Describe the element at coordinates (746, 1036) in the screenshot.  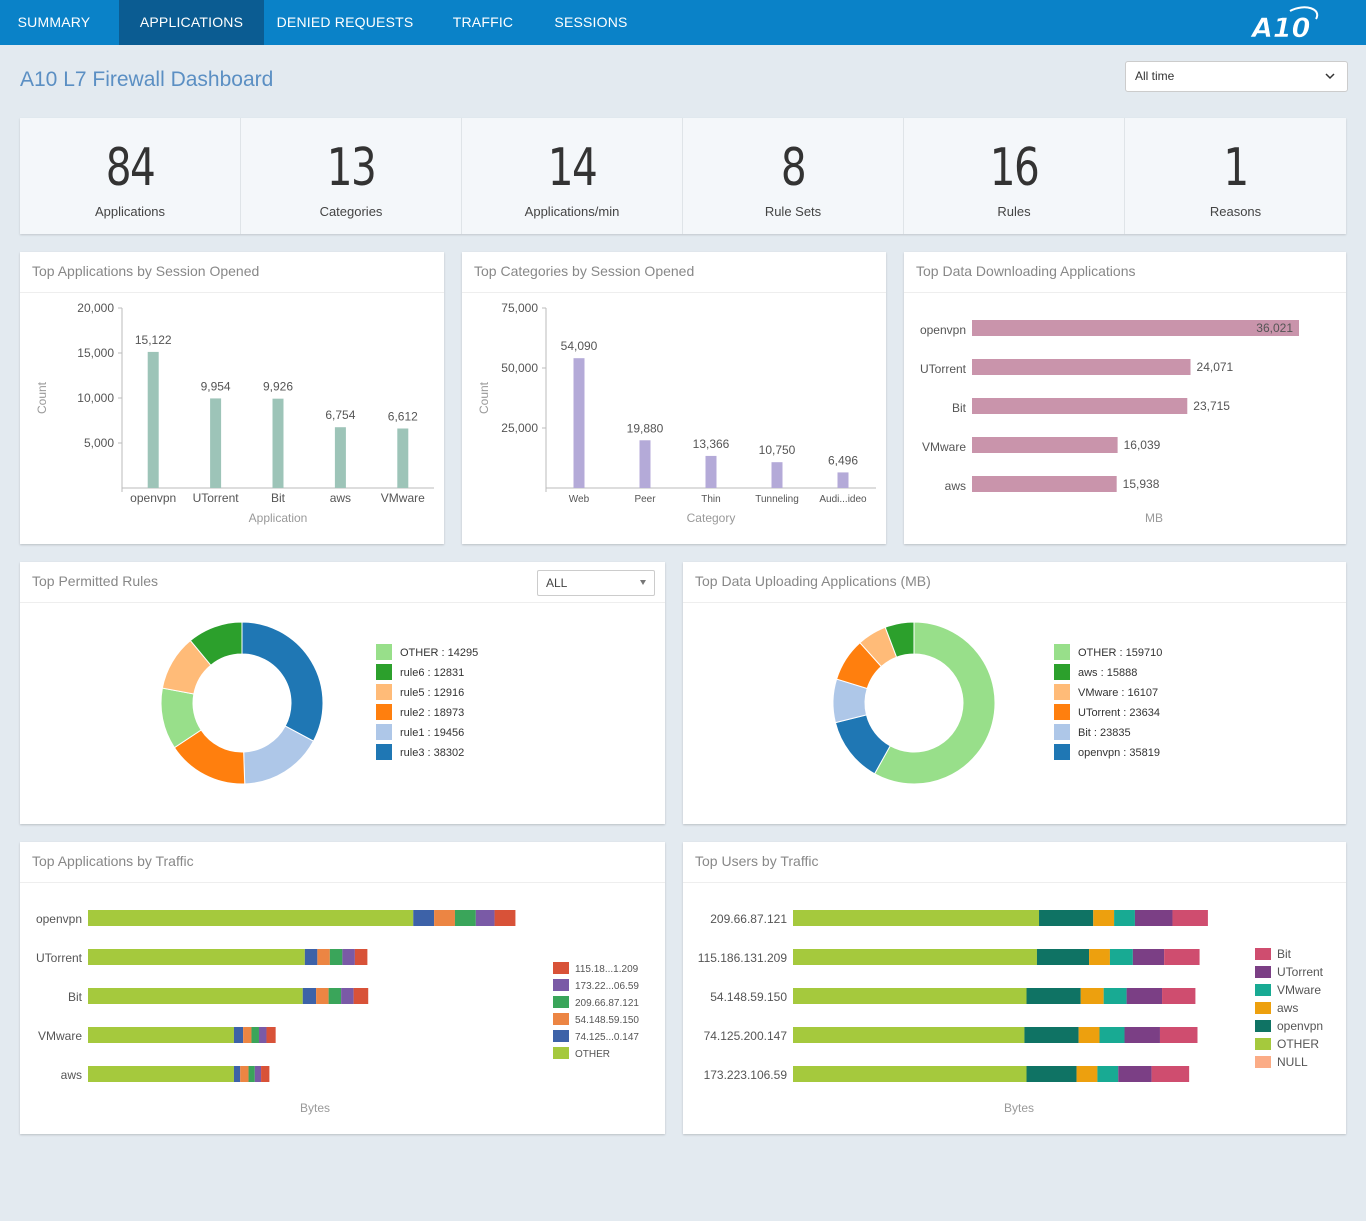
I see `y-tick-label: 74.125.200.147` at that location.